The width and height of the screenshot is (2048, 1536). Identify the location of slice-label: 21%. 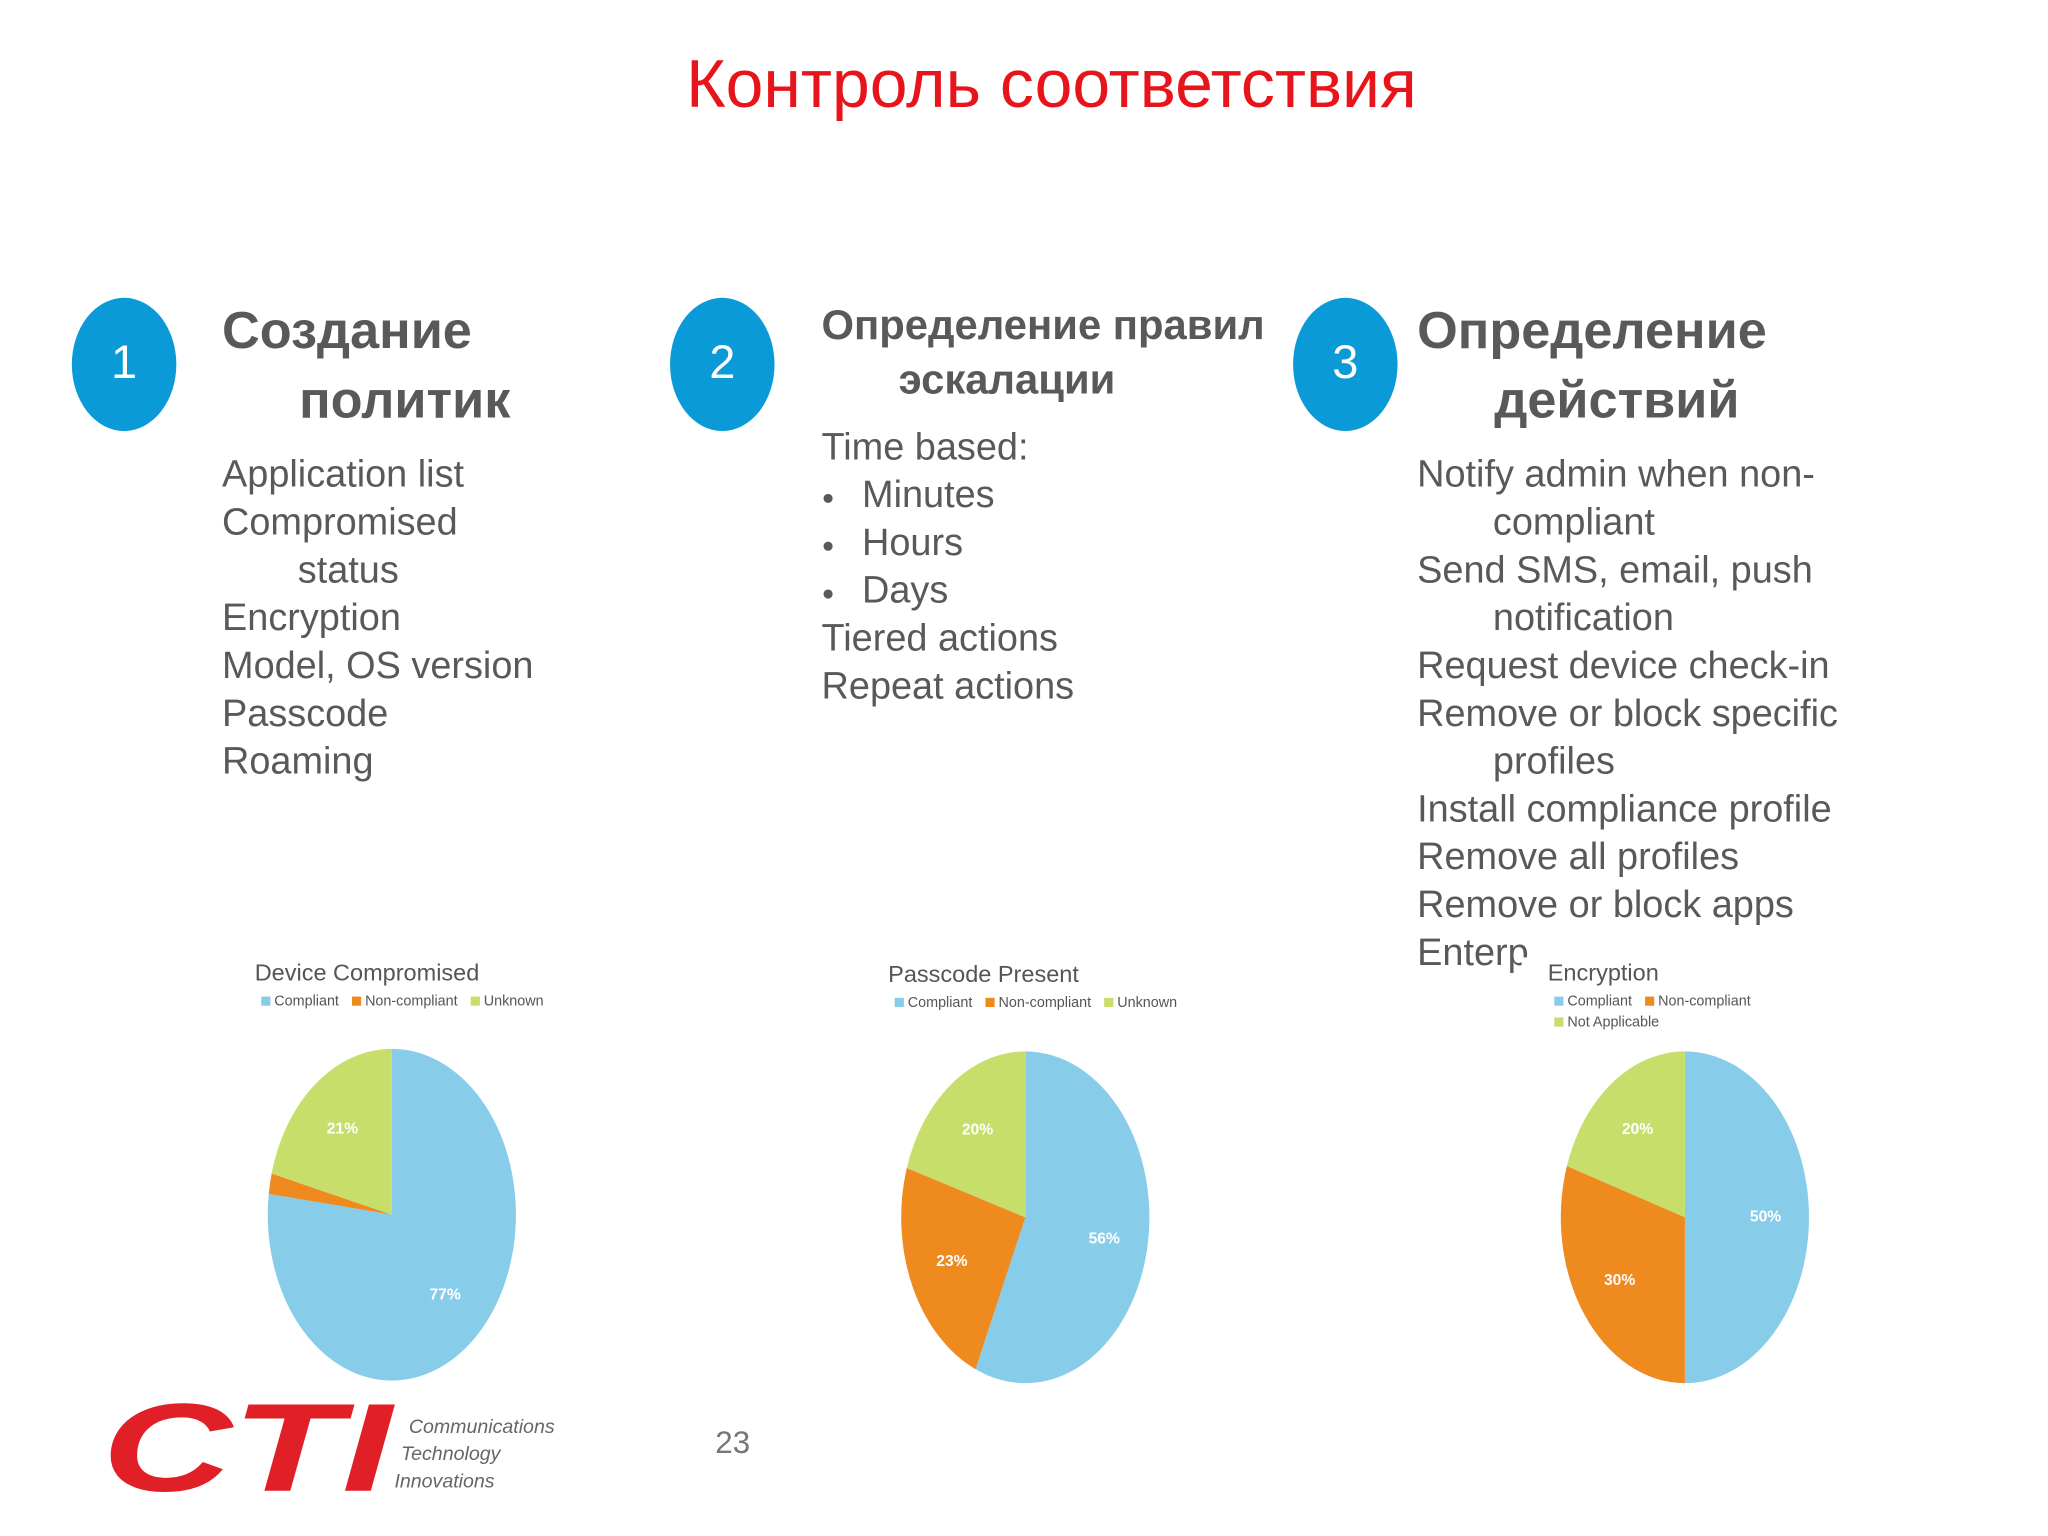
(342, 1129).